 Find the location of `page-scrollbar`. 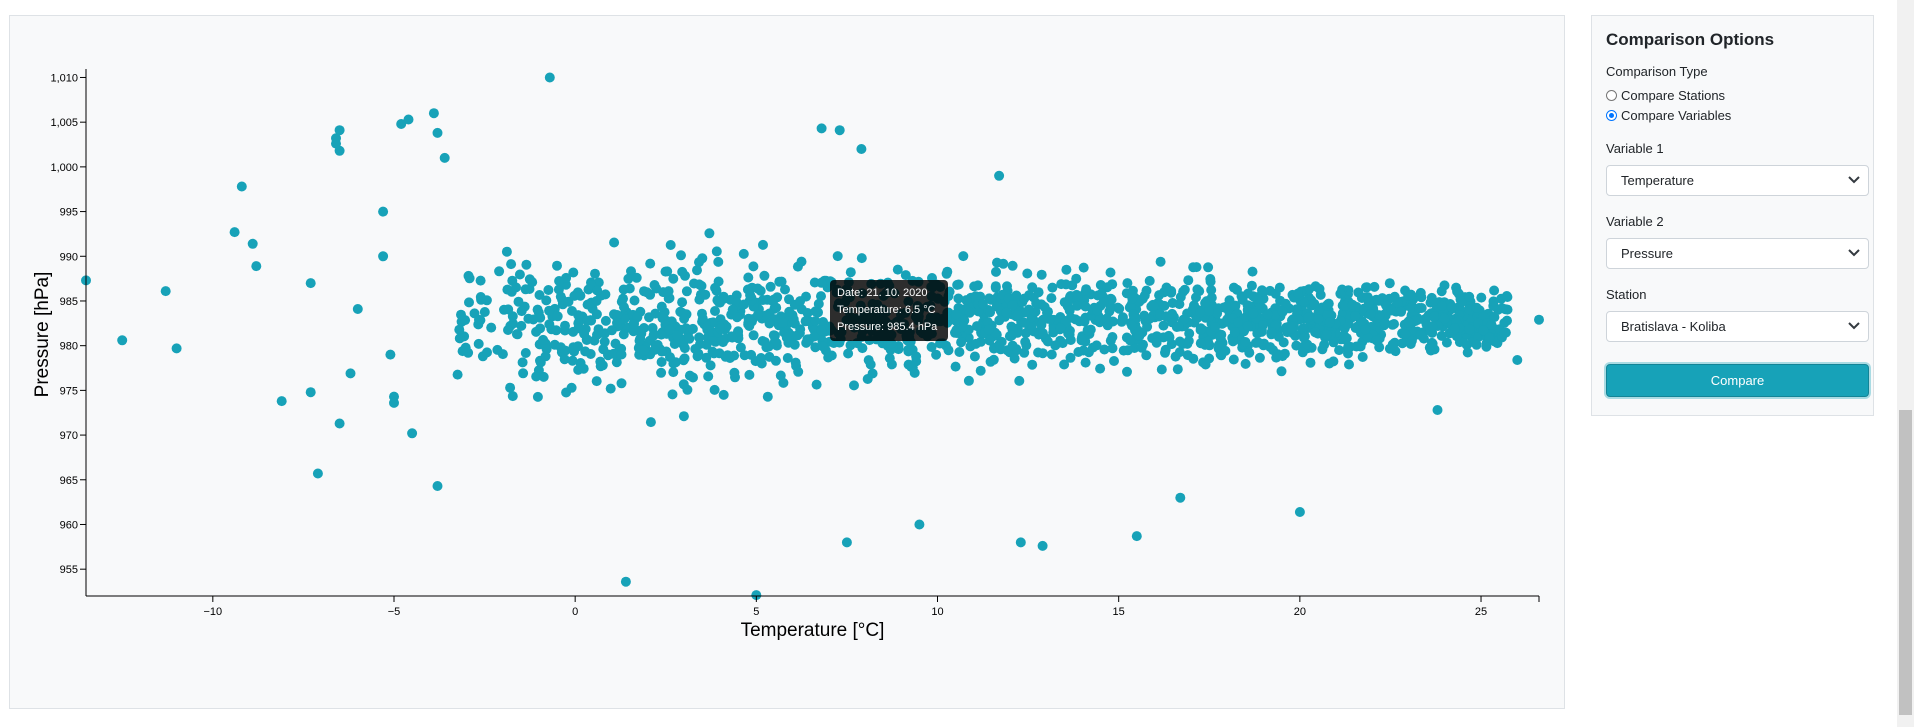

page-scrollbar is located at coordinates (1905, 363).